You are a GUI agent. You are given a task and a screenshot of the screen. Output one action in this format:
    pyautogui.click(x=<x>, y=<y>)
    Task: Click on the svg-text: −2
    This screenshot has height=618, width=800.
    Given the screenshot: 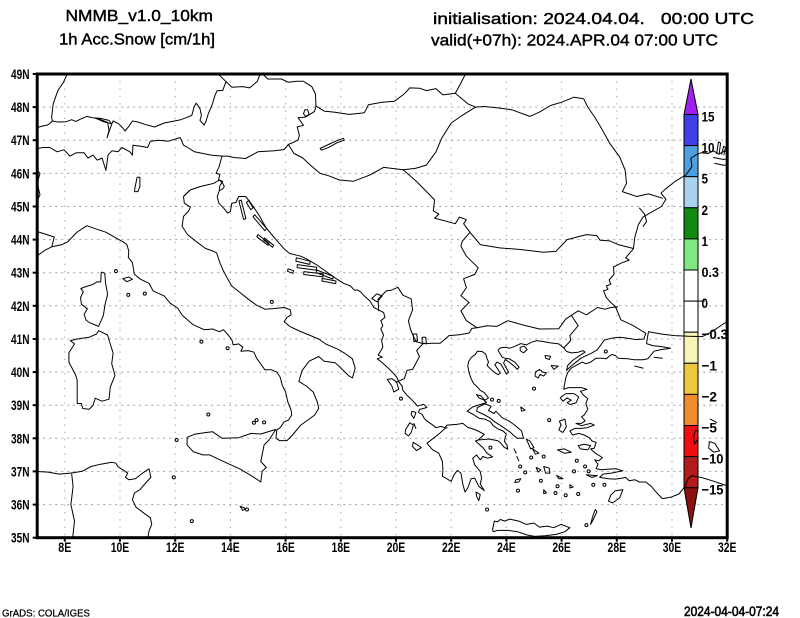 What is the action you would take?
    pyautogui.click(x=710, y=396)
    